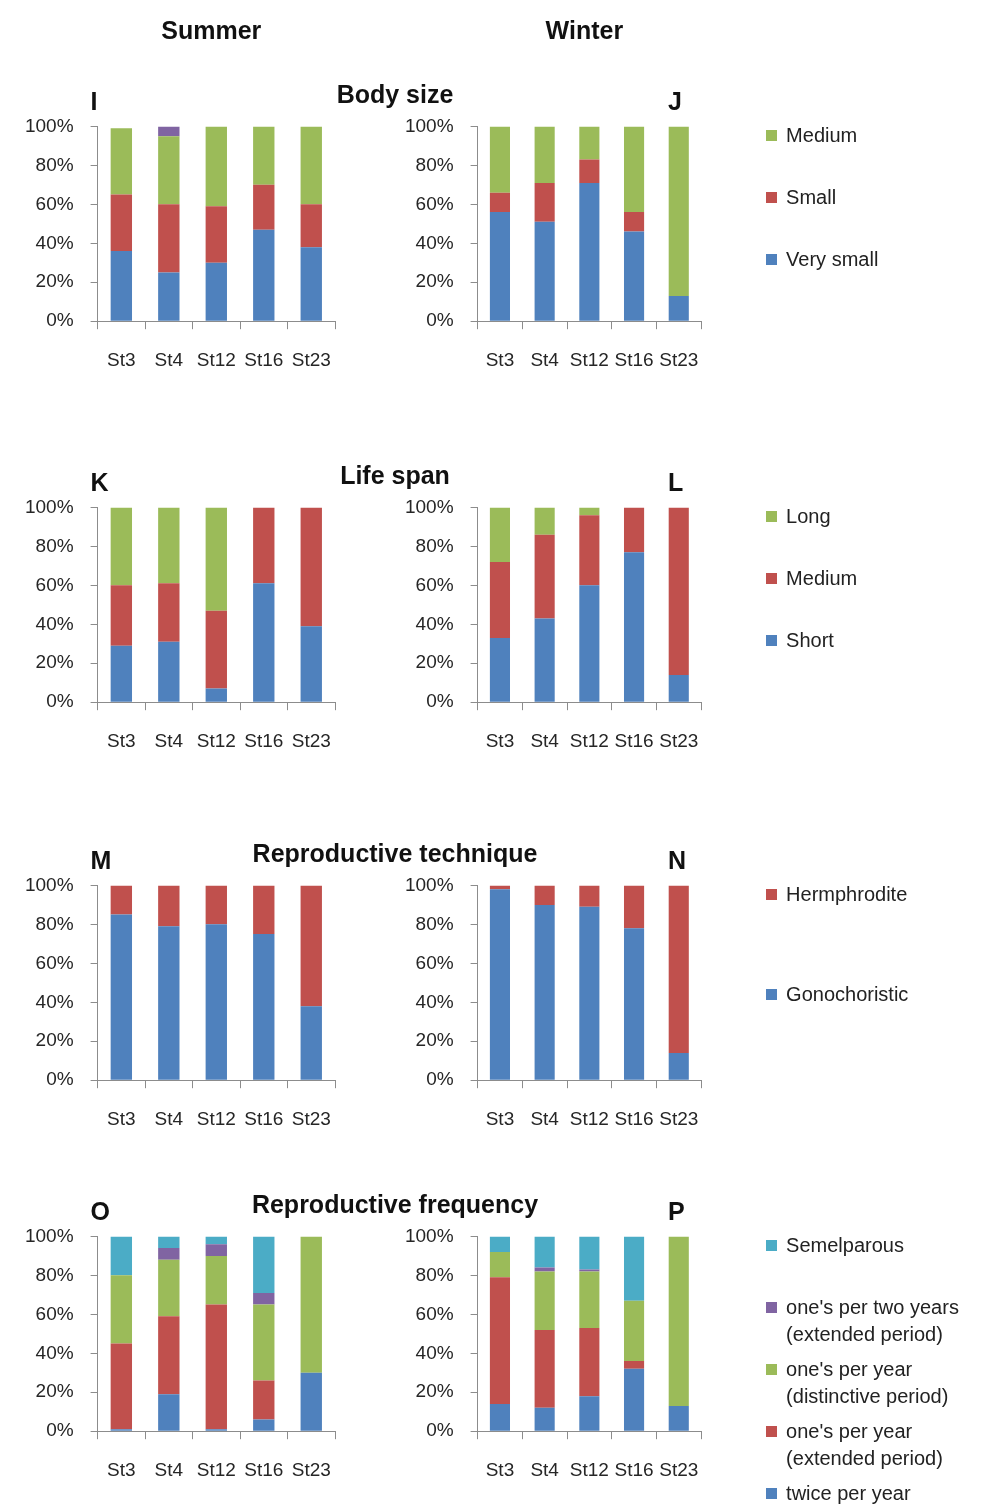 The image size is (984, 1510). Describe the element at coordinates (676, 482) in the screenshot. I see `chart-title: L` at that location.